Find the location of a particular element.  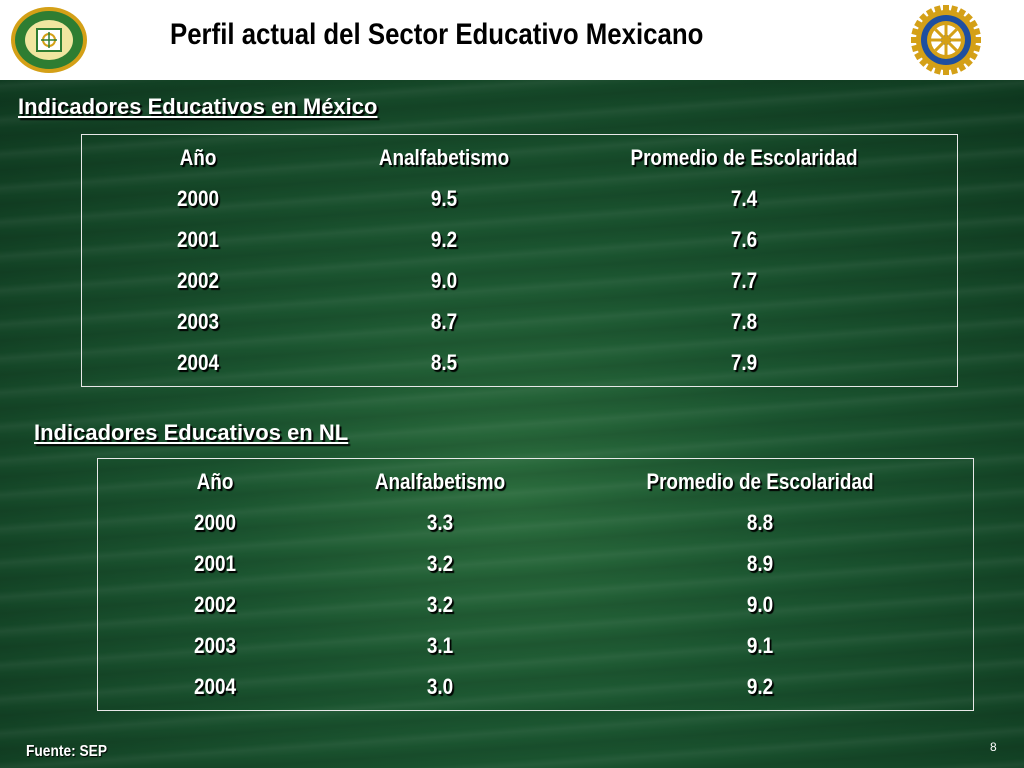

table-cell-illiteracy: 9.0 is located at coordinates (444, 280).